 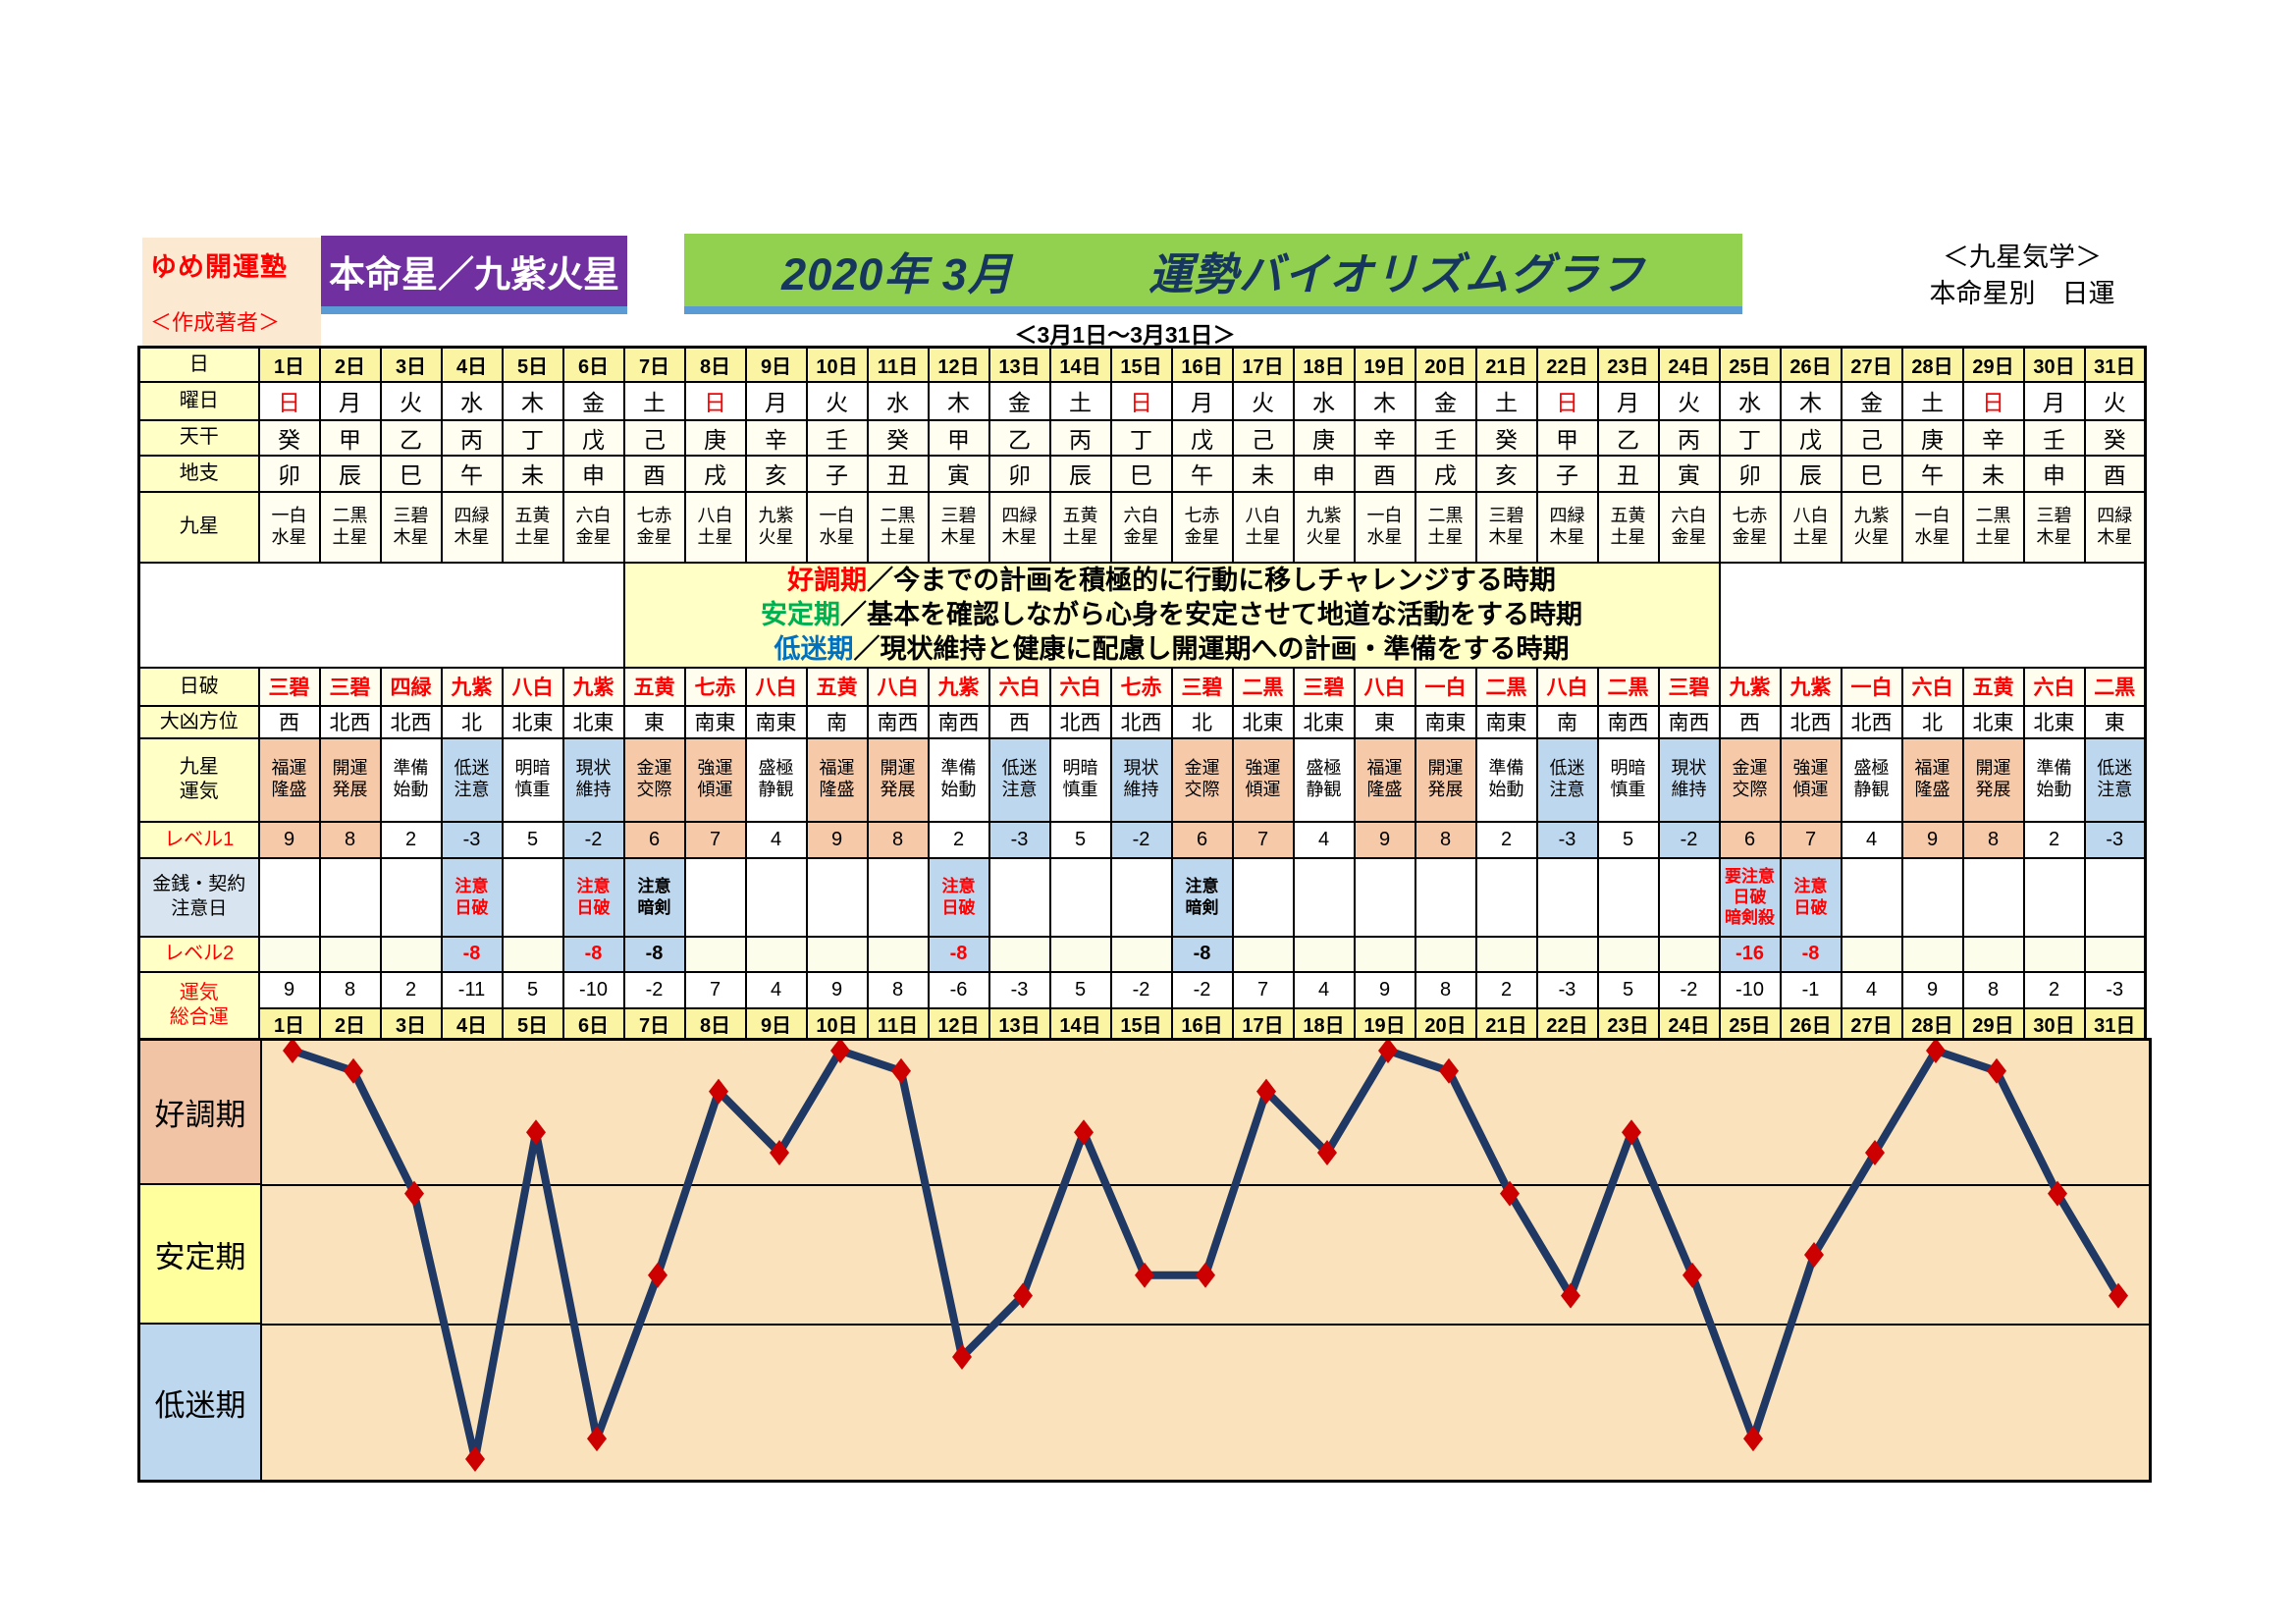 What do you see at coordinates (593, 473) in the screenshot?
I see `chishi-cell: 申` at bounding box center [593, 473].